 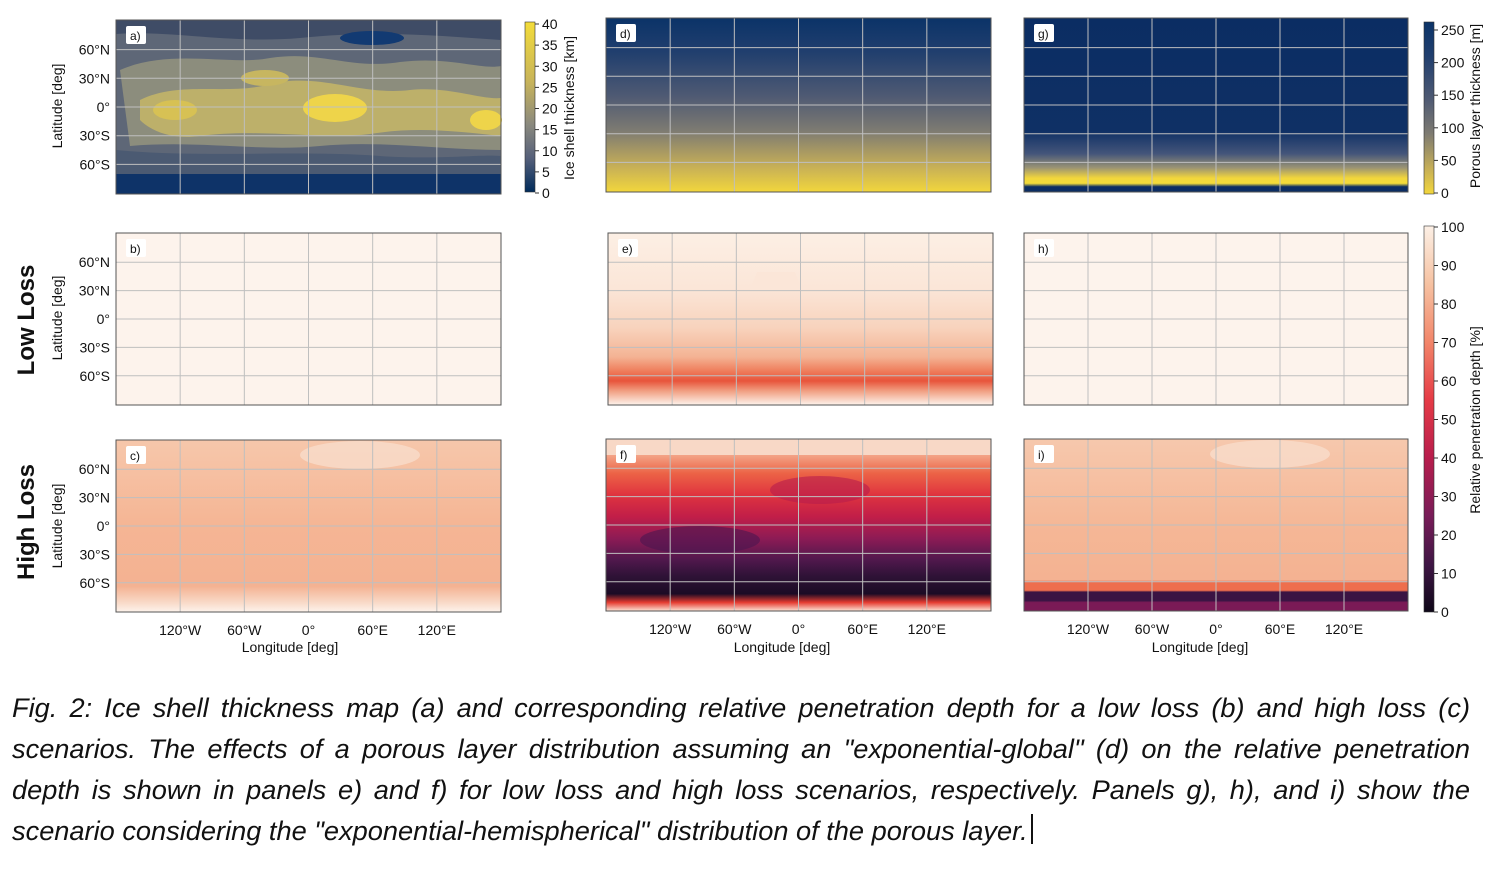 What do you see at coordinates (550, 87) in the screenshot?
I see `colorbar-tick-label: 25` at bounding box center [550, 87].